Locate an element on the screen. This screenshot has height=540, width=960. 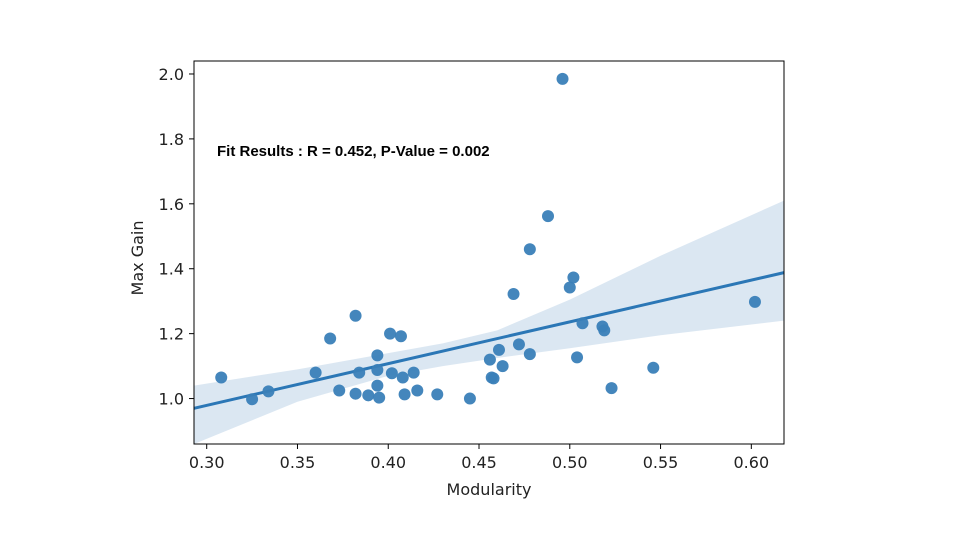
x-tick-label: 0.60 is located at coordinates (752, 462).